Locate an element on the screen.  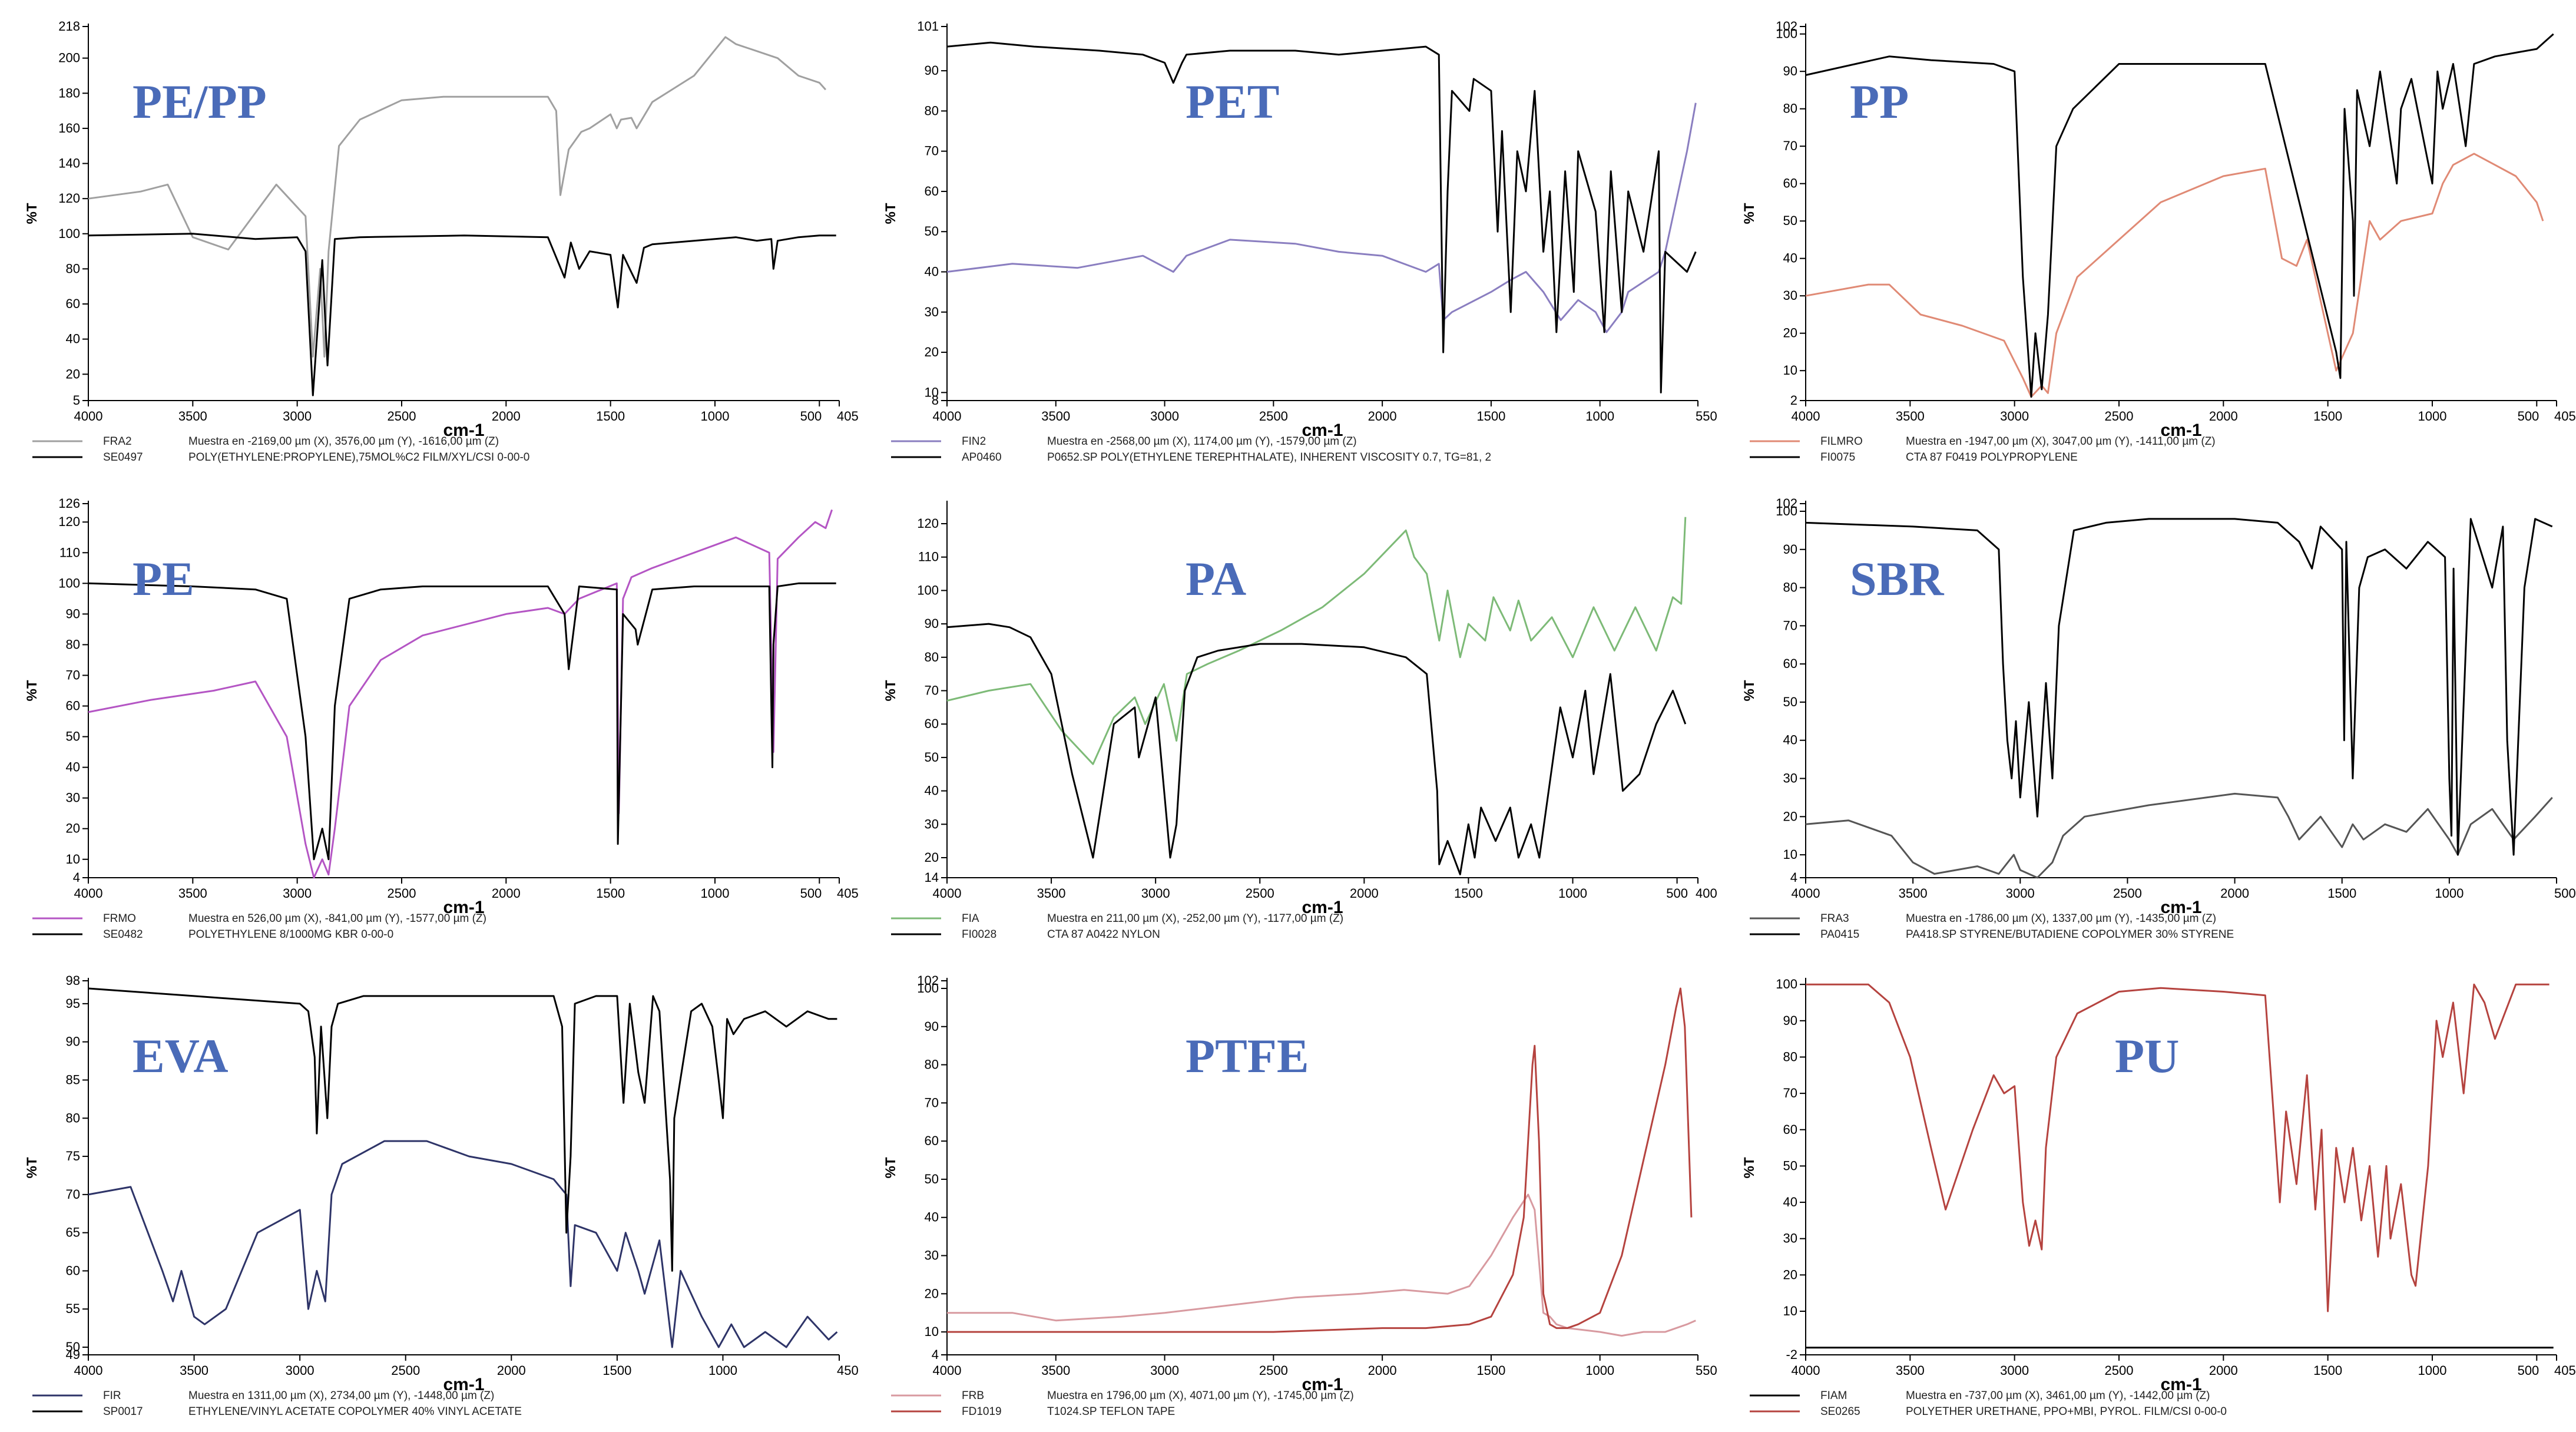
y-tick-label: 102 is located at coordinates (1786, 26).